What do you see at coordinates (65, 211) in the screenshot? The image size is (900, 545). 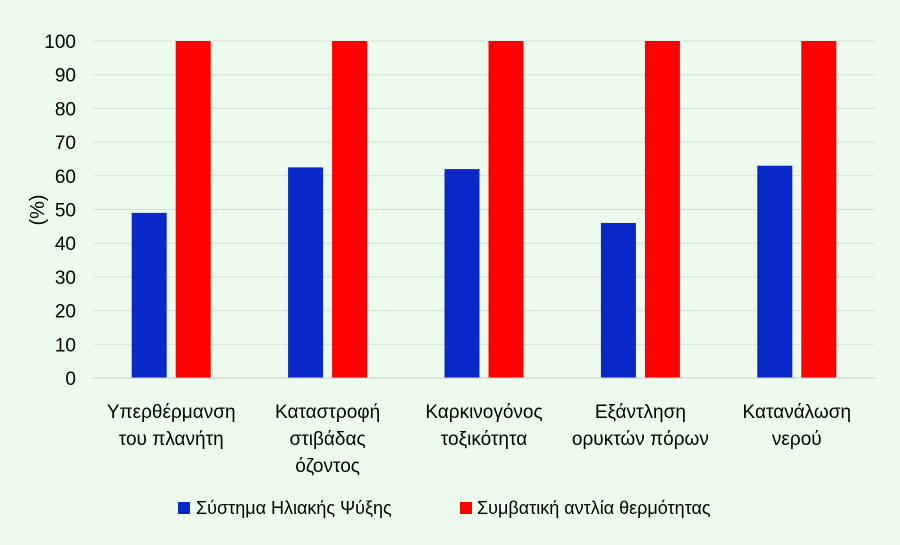 I see `y-tick-label: 50` at bounding box center [65, 211].